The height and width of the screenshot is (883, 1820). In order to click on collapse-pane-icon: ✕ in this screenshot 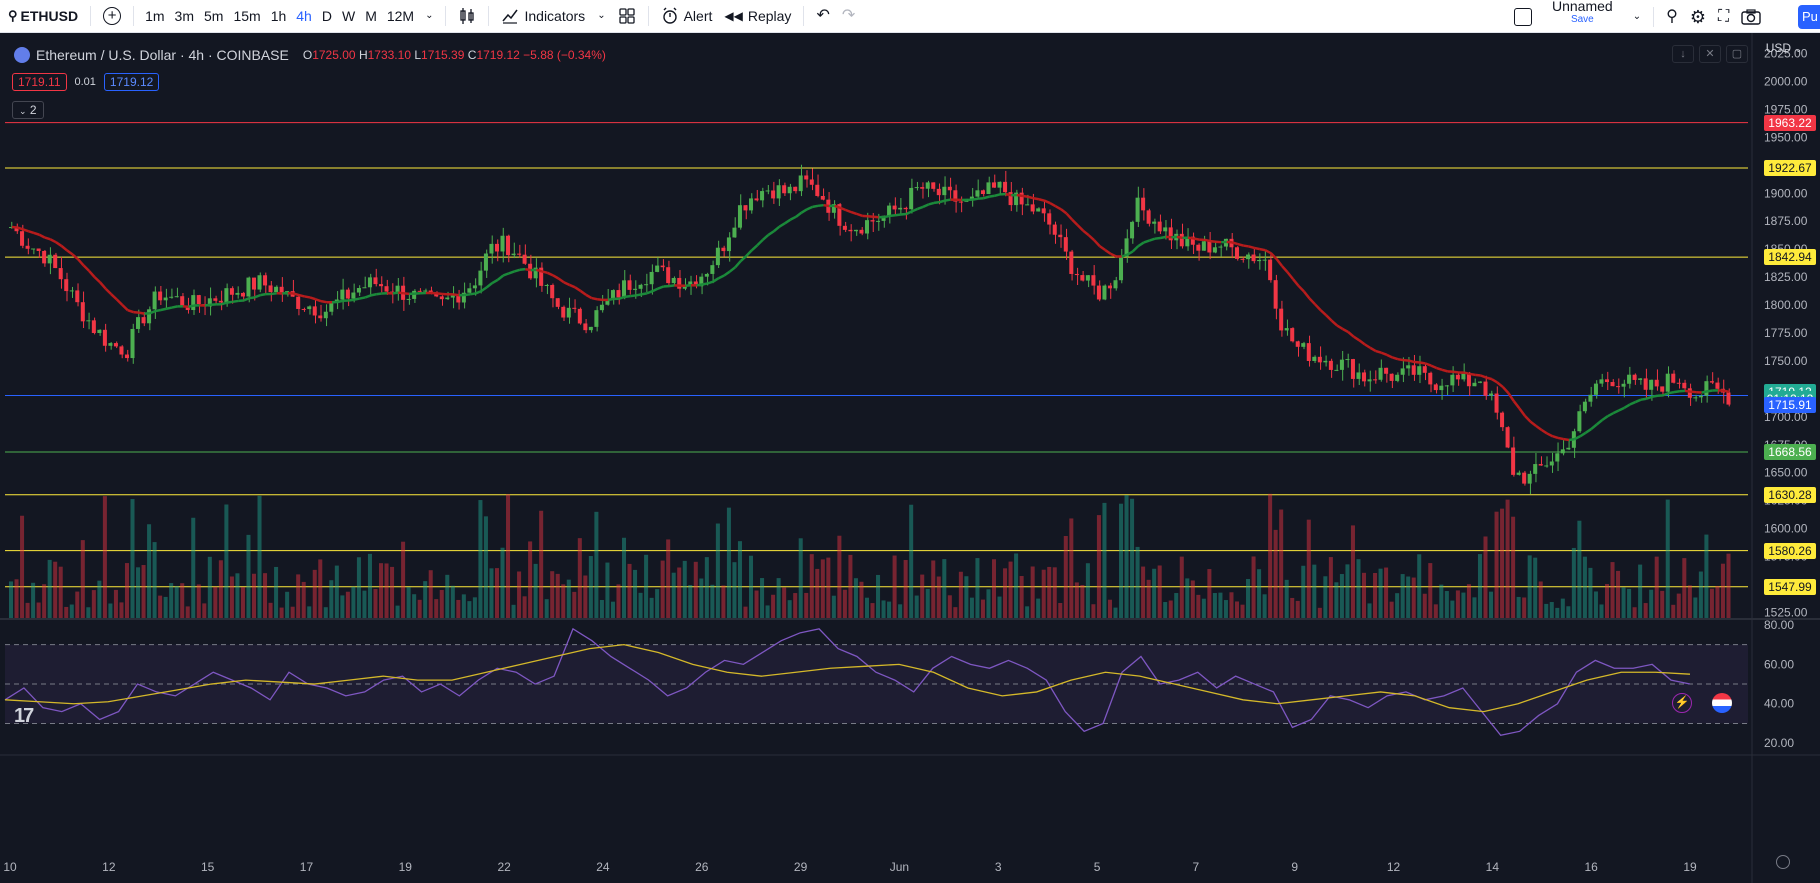, I will do `click(1710, 54)`.